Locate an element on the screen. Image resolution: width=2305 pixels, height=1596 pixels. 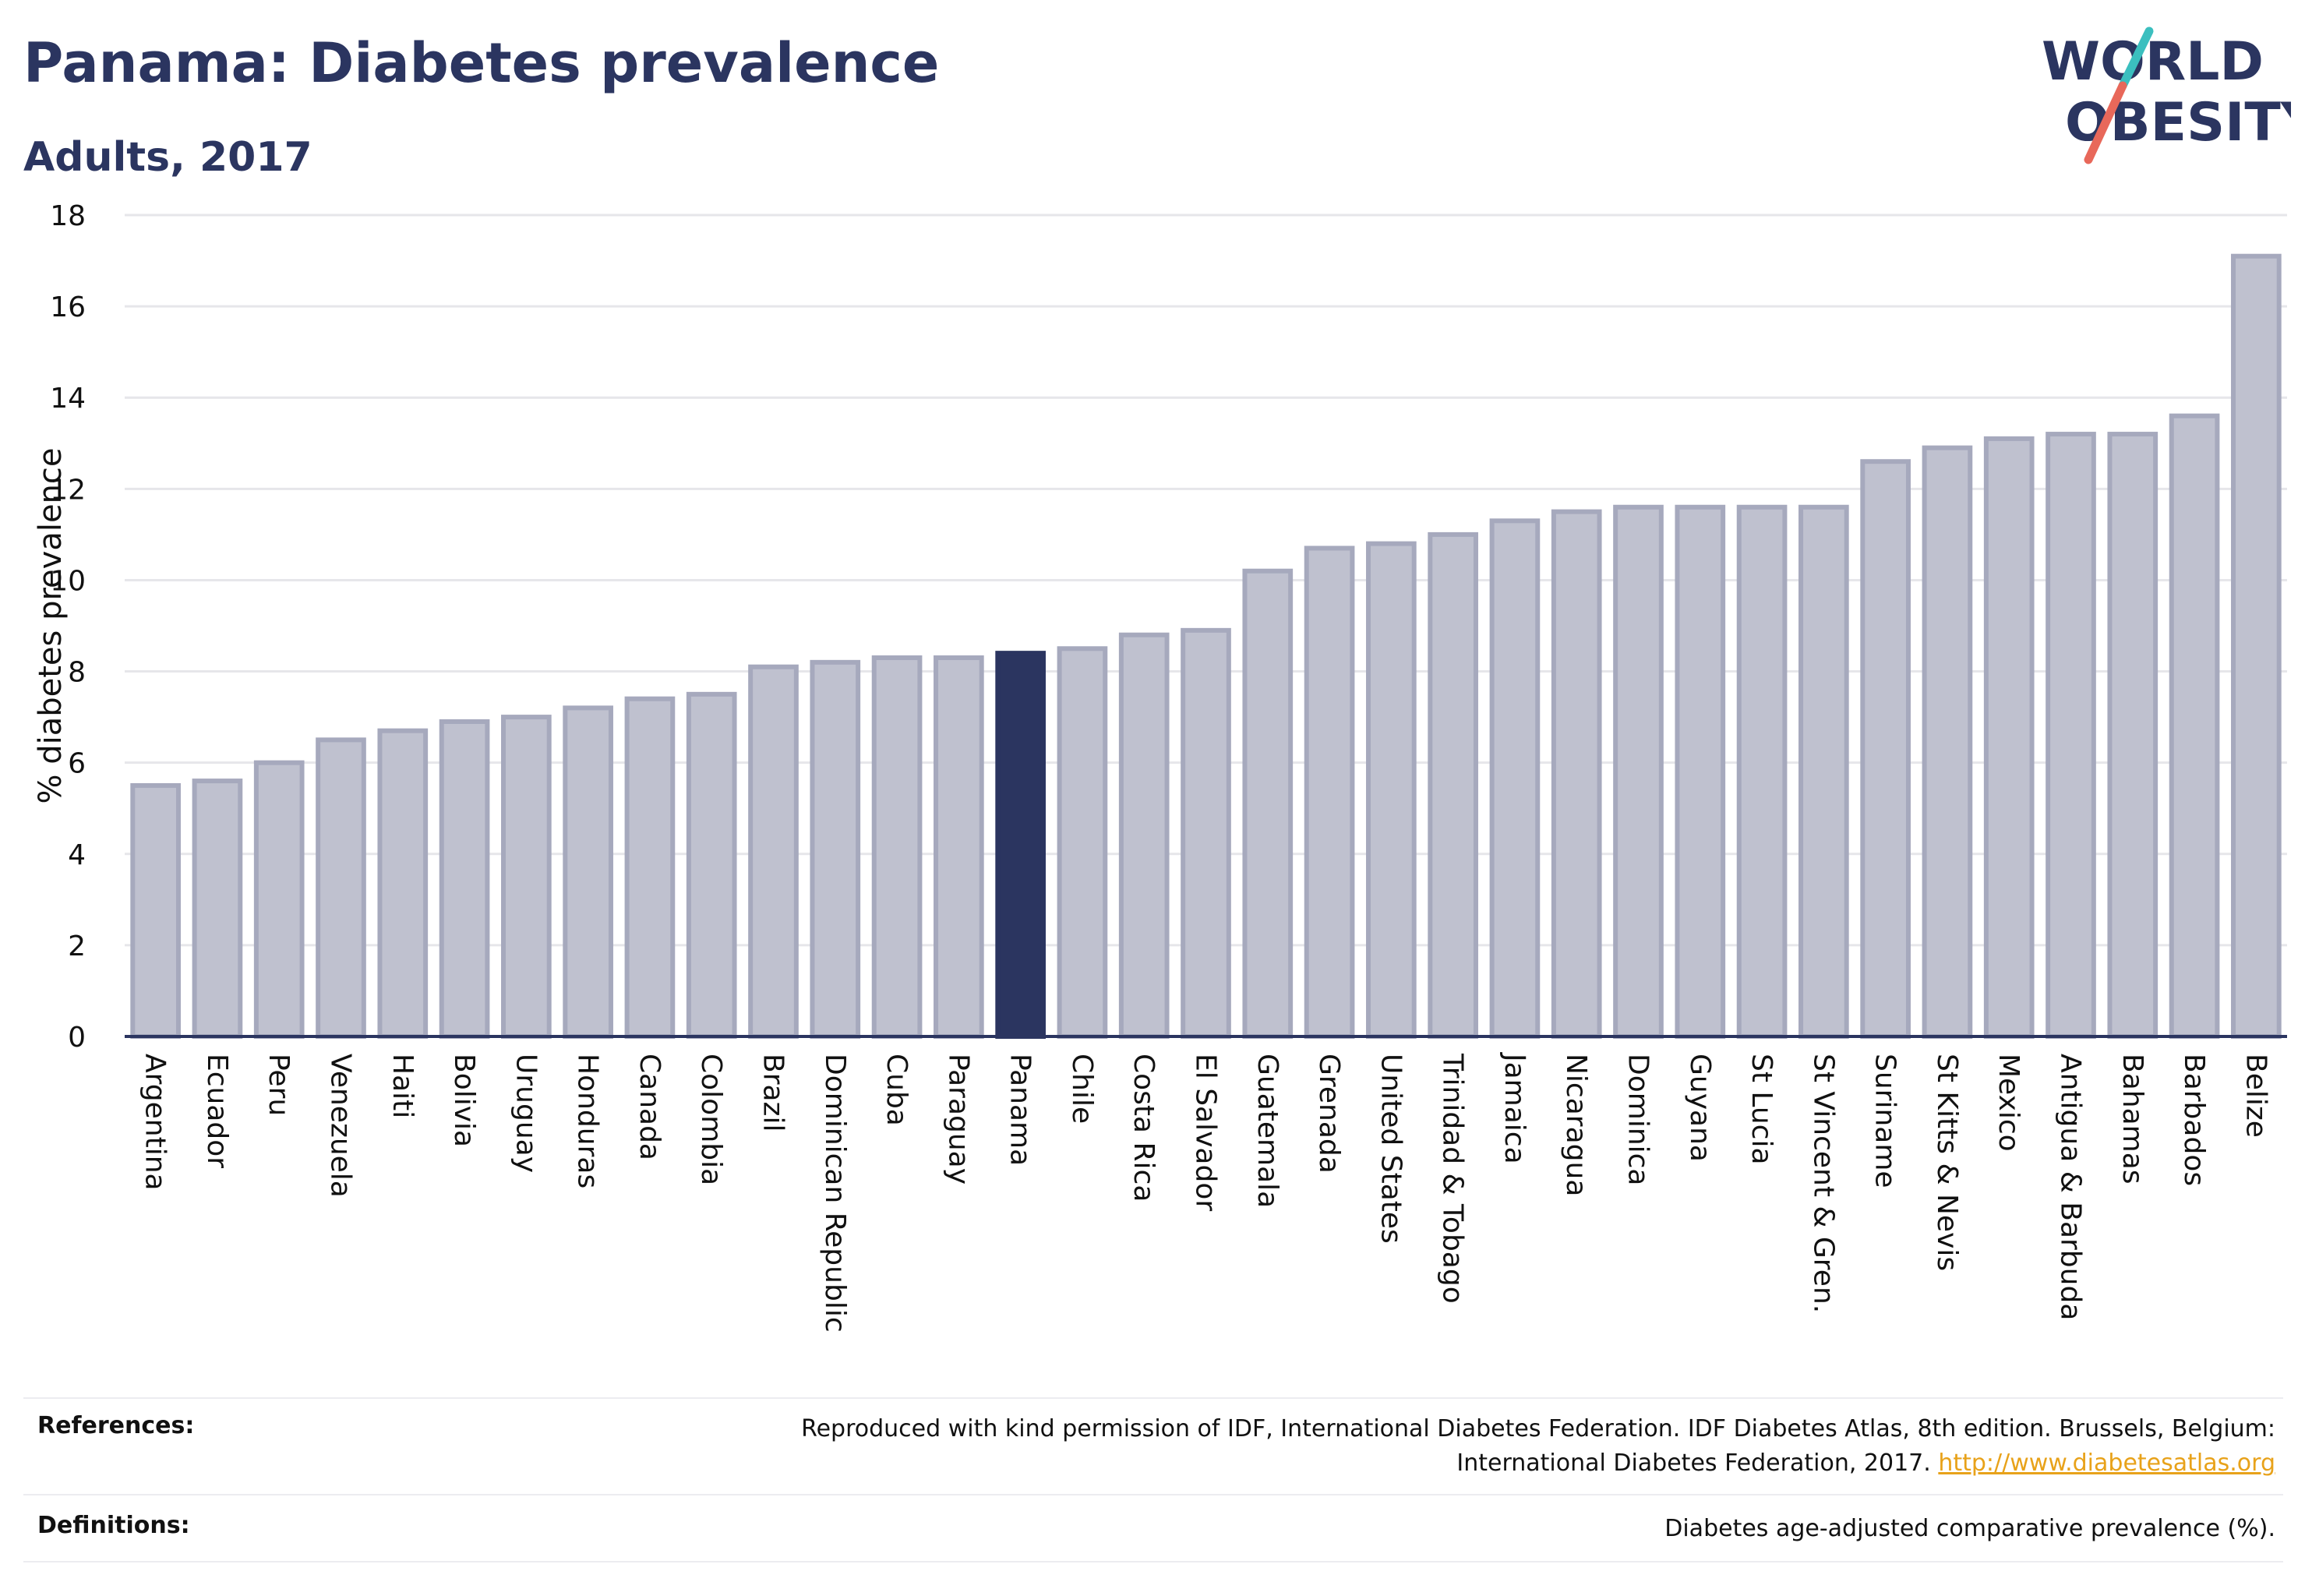
bar-nicaragua is located at coordinates (1576, 774).